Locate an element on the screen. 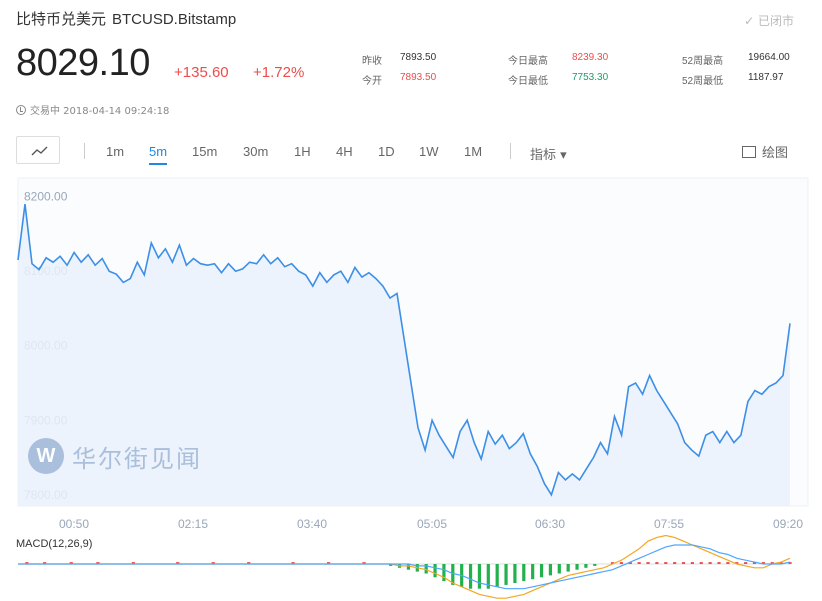 This screenshot has width=822, height=601. timeframe-1m: 1m is located at coordinates (115, 151).